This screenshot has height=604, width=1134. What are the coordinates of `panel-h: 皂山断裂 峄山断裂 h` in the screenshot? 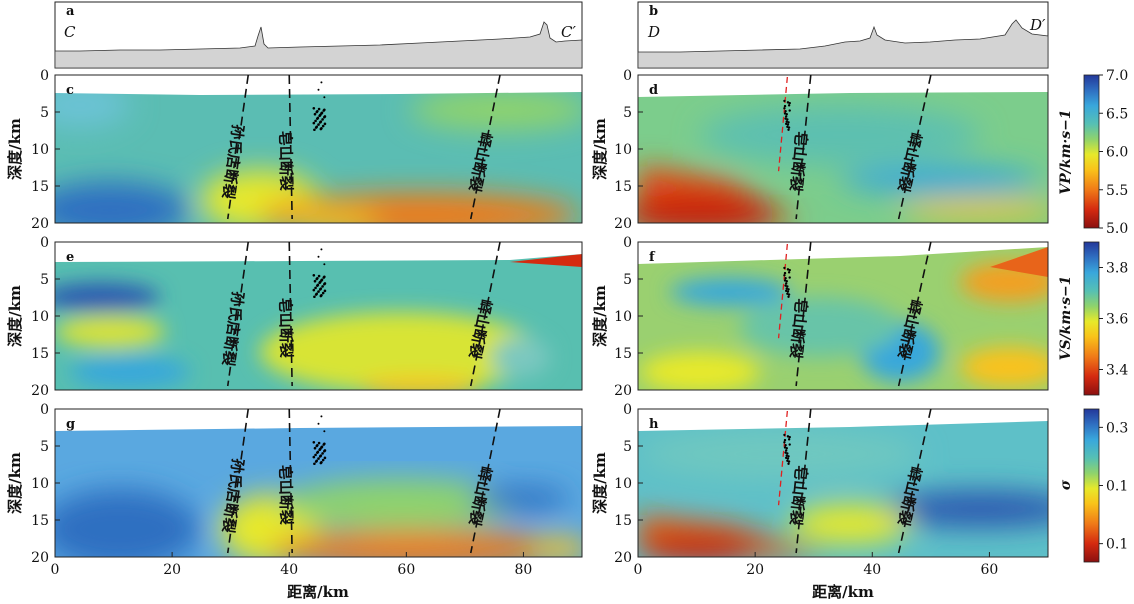 It's located at (843, 483).